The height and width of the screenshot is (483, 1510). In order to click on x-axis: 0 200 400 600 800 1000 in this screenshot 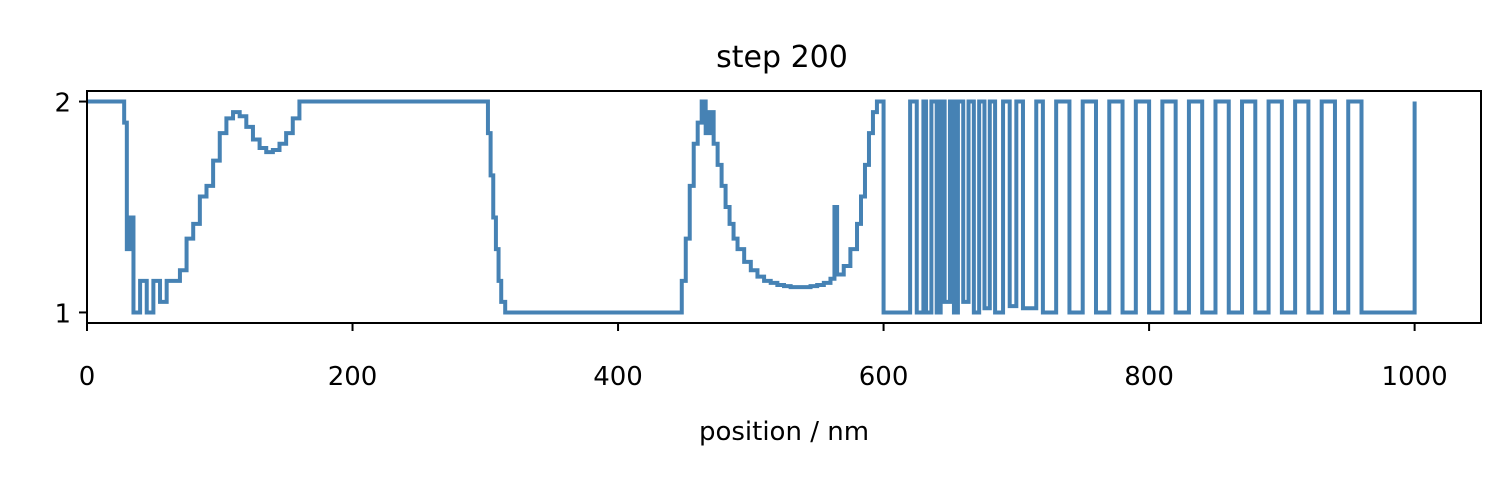, I will do `click(763, 357)`.